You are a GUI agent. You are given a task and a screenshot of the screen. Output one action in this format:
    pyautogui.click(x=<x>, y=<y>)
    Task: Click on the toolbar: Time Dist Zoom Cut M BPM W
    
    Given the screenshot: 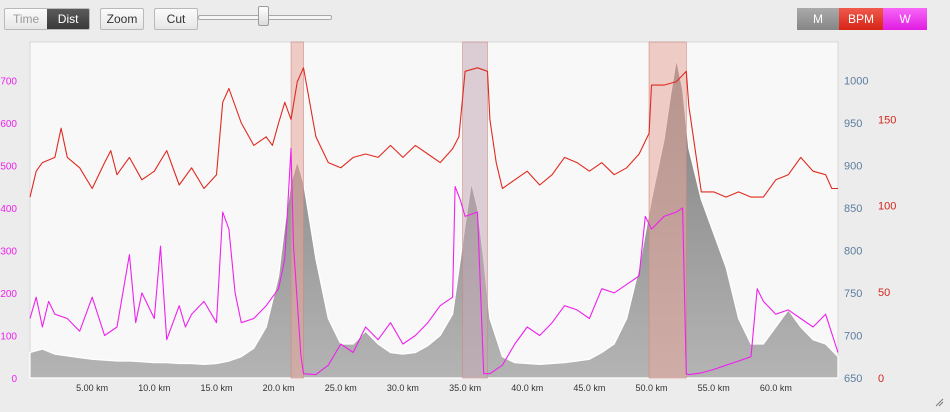 What is the action you would take?
    pyautogui.click(x=475, y=18)
    